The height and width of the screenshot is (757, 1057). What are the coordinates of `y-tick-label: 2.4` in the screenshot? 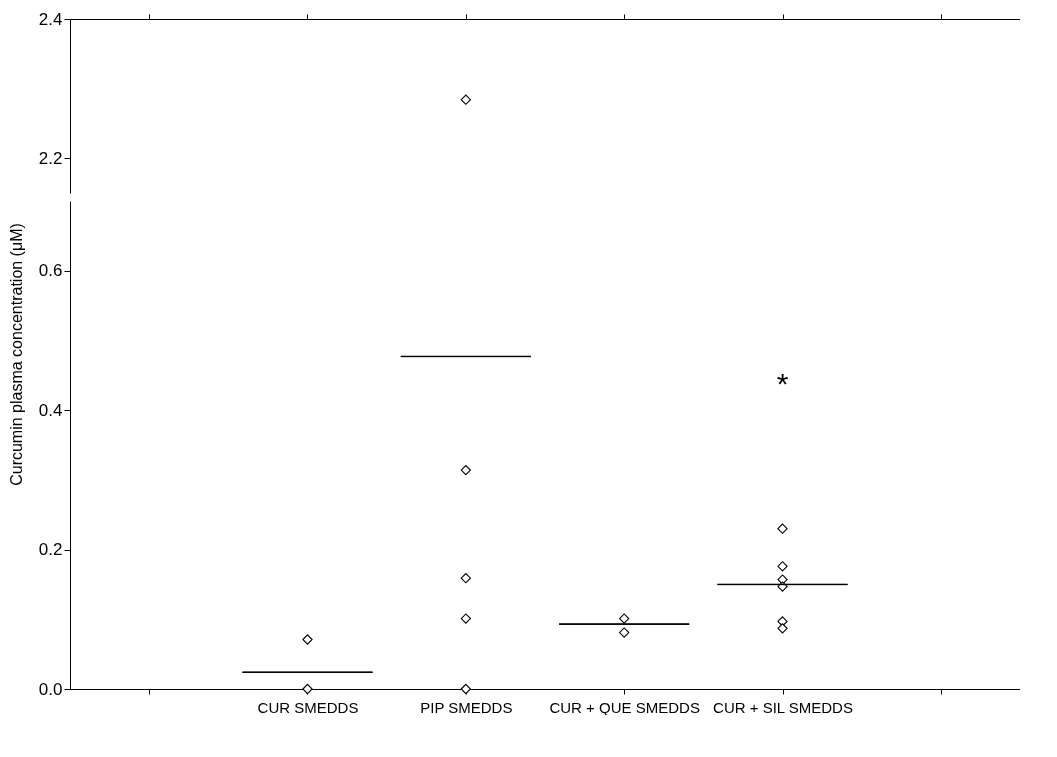 It's located at (50, 19).